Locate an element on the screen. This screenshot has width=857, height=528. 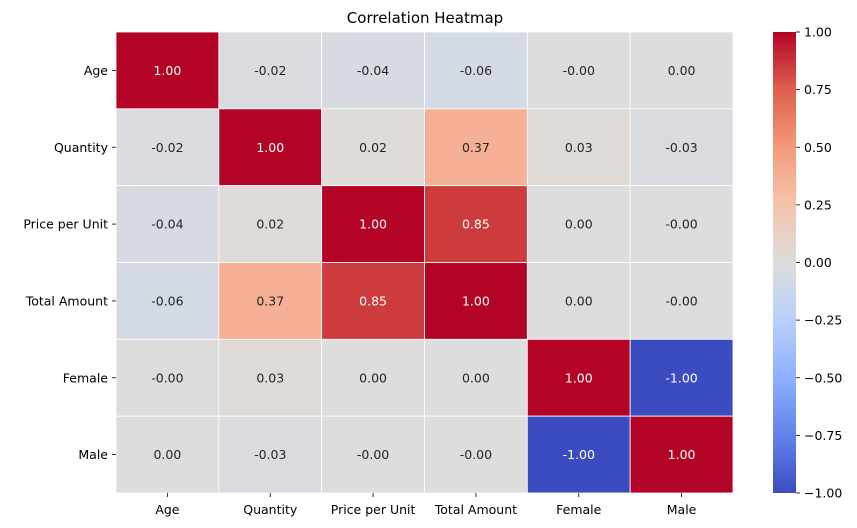
heatmap-cell-total-amount-price-per-unit is located at coordinates (373, 301).